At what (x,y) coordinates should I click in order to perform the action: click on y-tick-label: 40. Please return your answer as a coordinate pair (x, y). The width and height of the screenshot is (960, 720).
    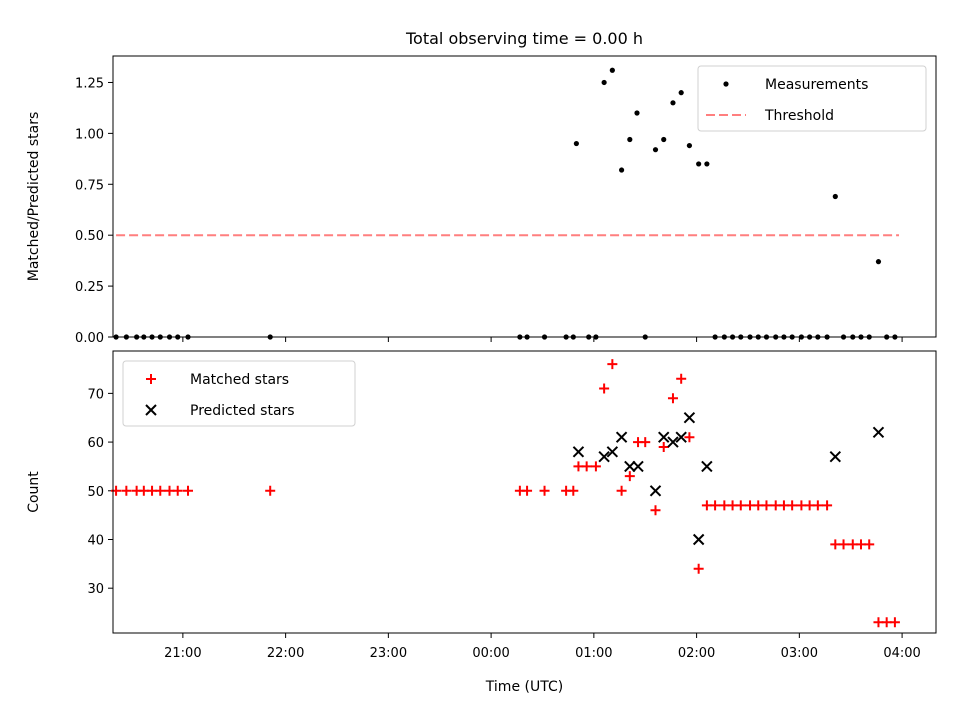
    Looking at the image, I should click on (95, 540).